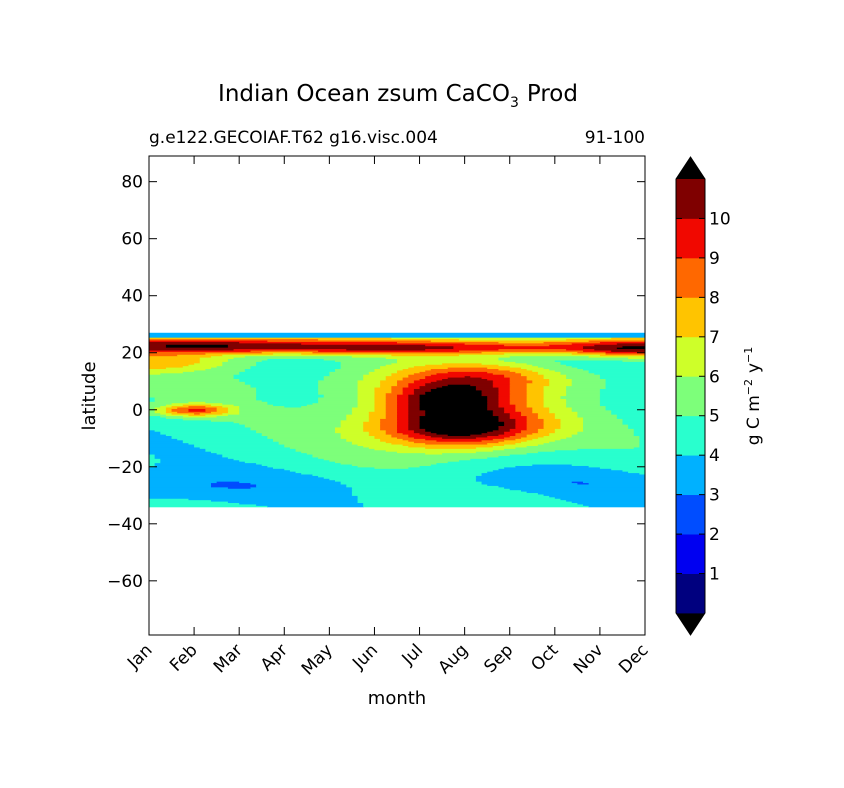 This screenshot has height=788, width=844. Describe the element at coordinates (690, 168) in the screenshot. I see `colorbar-extend-max` at that location.